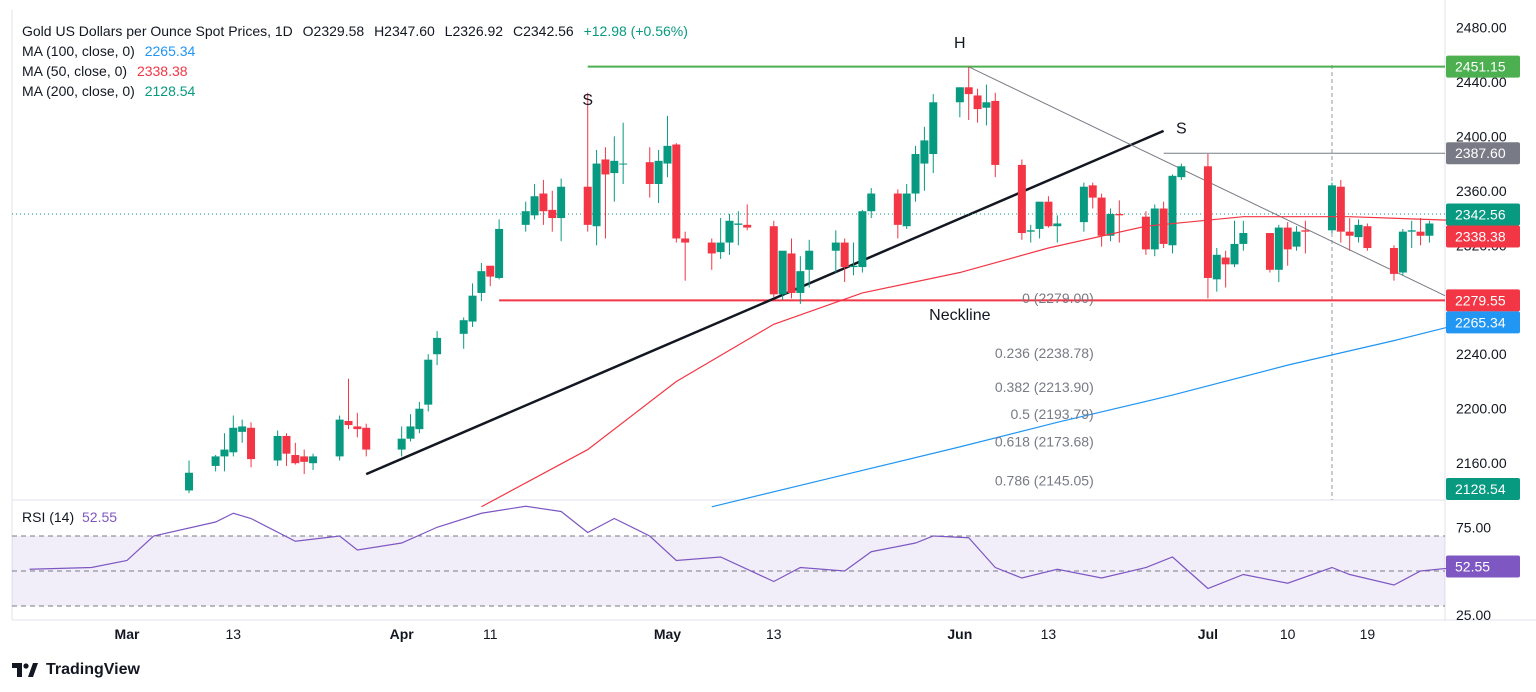 The width and height of the screenshot is (1536, 692). What do you see at coordinates (1480, 322) in the screenshot?
I see `price-tag-label: 2265.34` at bounding box center [1480, 322].